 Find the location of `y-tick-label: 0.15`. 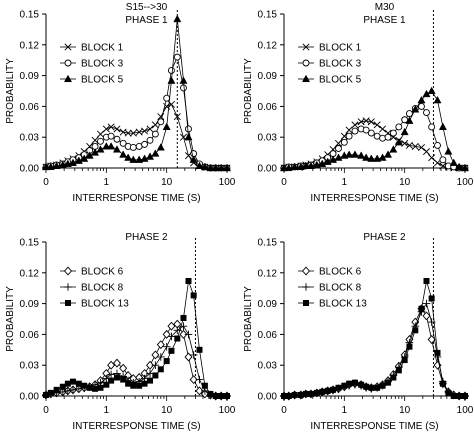

y-tick-label: 0.15 is located at coordinates (268, 243).